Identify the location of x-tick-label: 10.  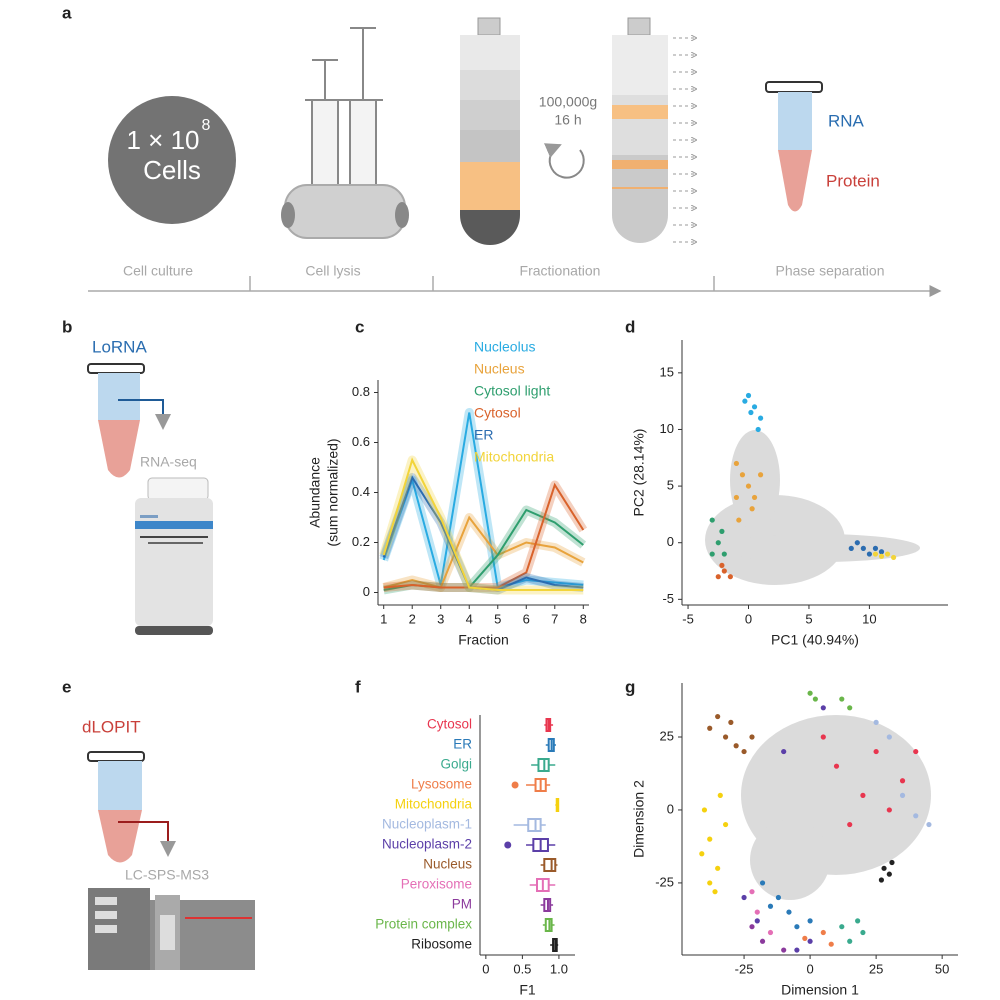
(869, 618).